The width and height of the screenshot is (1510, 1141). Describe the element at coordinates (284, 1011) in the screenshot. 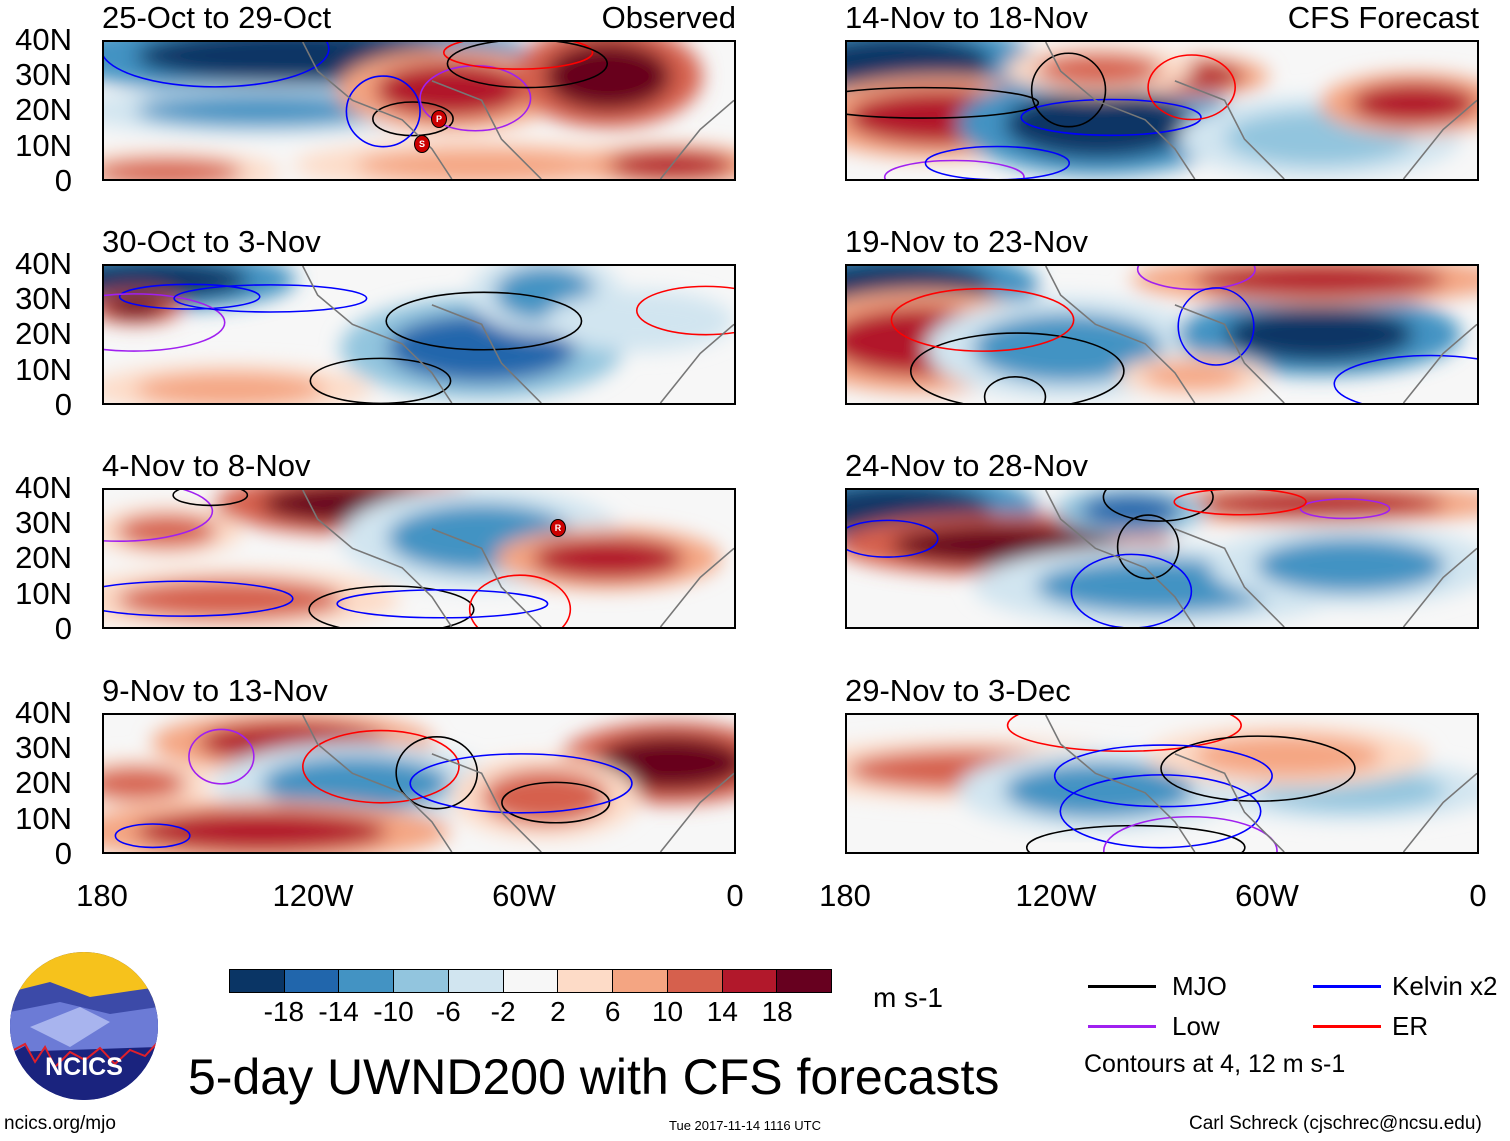

I see `colorbar-label: -18` at that location.